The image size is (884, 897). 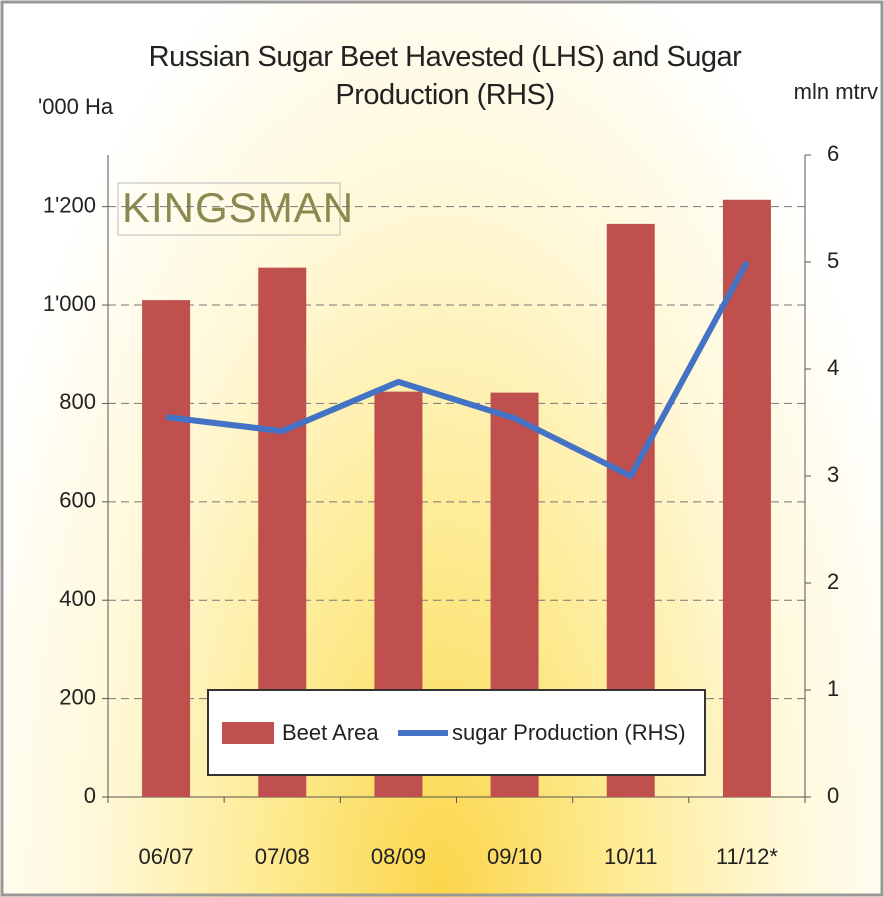 What do you see at coordinates (69, 303) in the screenshot?
I see `y-tick-label: 1'000` at bounding box center [69, 303].